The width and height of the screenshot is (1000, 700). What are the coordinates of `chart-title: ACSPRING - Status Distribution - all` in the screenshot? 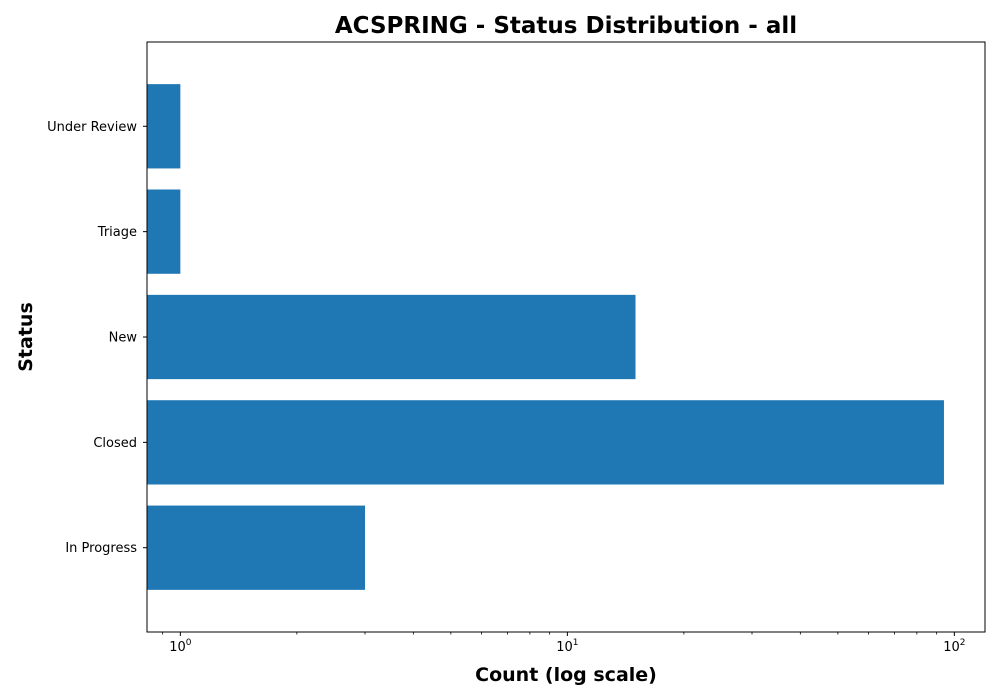 It's located at (566, 26).